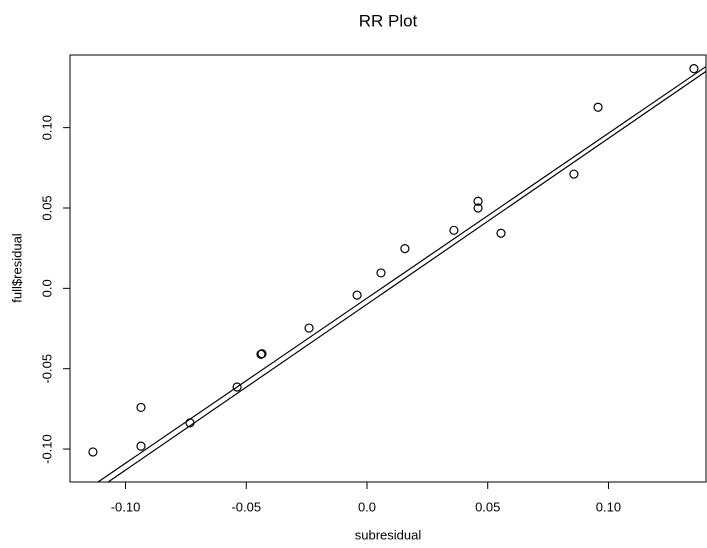 The image size is (707, 548). What do you see at coordinates (367, 506) in the screenshot?
I see `x-tick-label: 0.0` at bounding box center [367, 506].